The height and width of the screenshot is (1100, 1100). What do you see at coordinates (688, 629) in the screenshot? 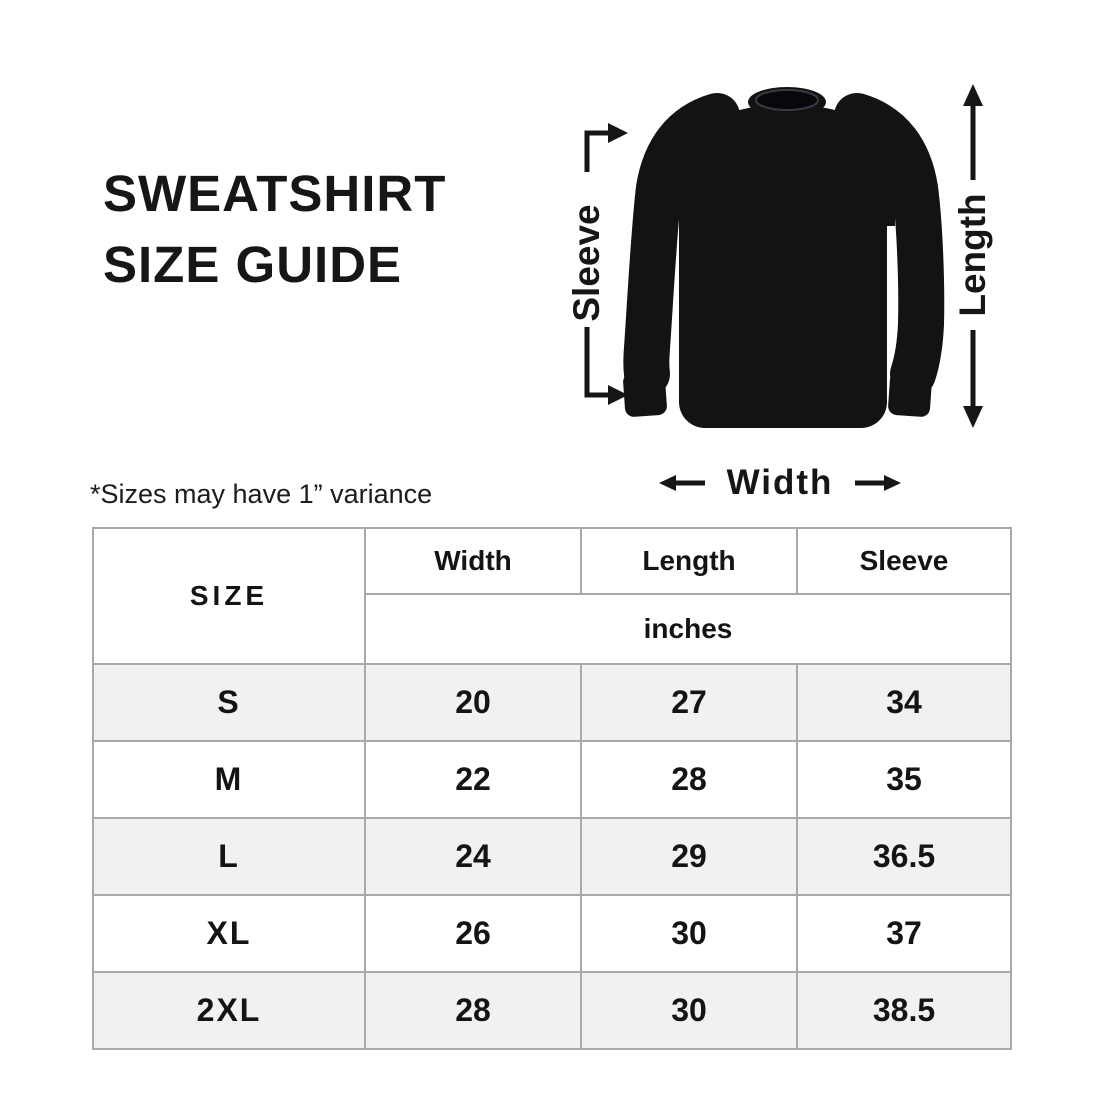
I see `unit-header: inches` at bounding box center [688, 629].